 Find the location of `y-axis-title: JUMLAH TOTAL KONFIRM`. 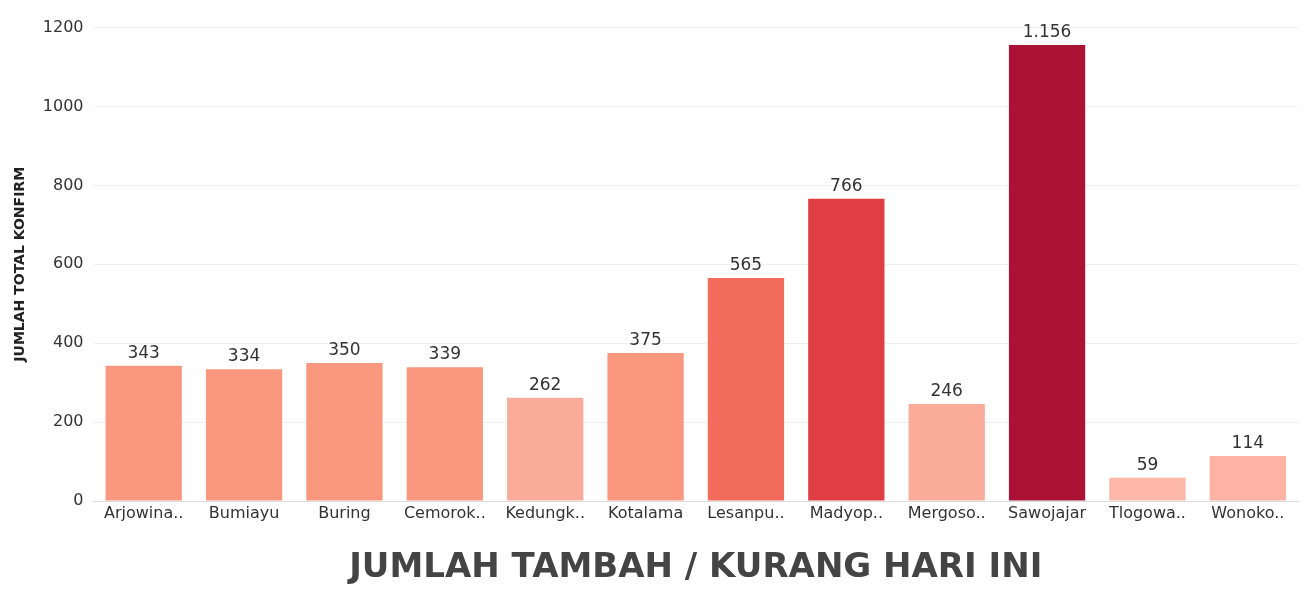

y-axis-title: JUMLAH TOTAL KONFIRM is located at coordinates (19, 264).